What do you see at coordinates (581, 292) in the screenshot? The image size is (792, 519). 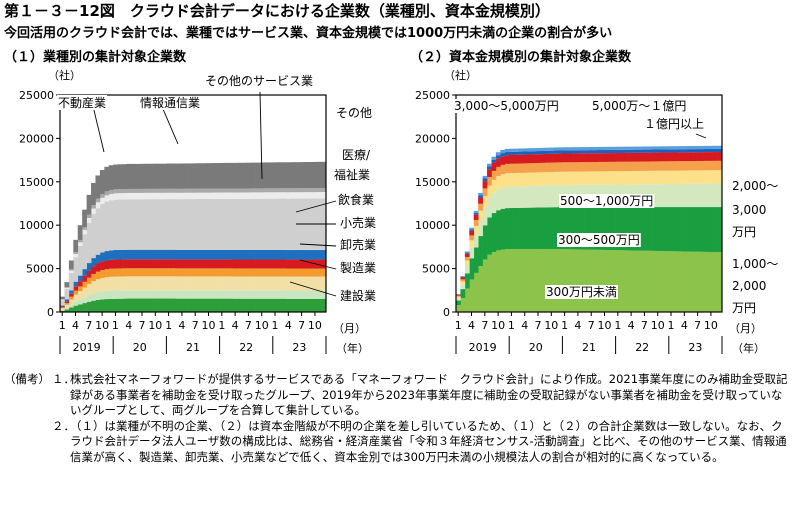 I see `series-label: 300万円未満` at bounding box center [581, 292].